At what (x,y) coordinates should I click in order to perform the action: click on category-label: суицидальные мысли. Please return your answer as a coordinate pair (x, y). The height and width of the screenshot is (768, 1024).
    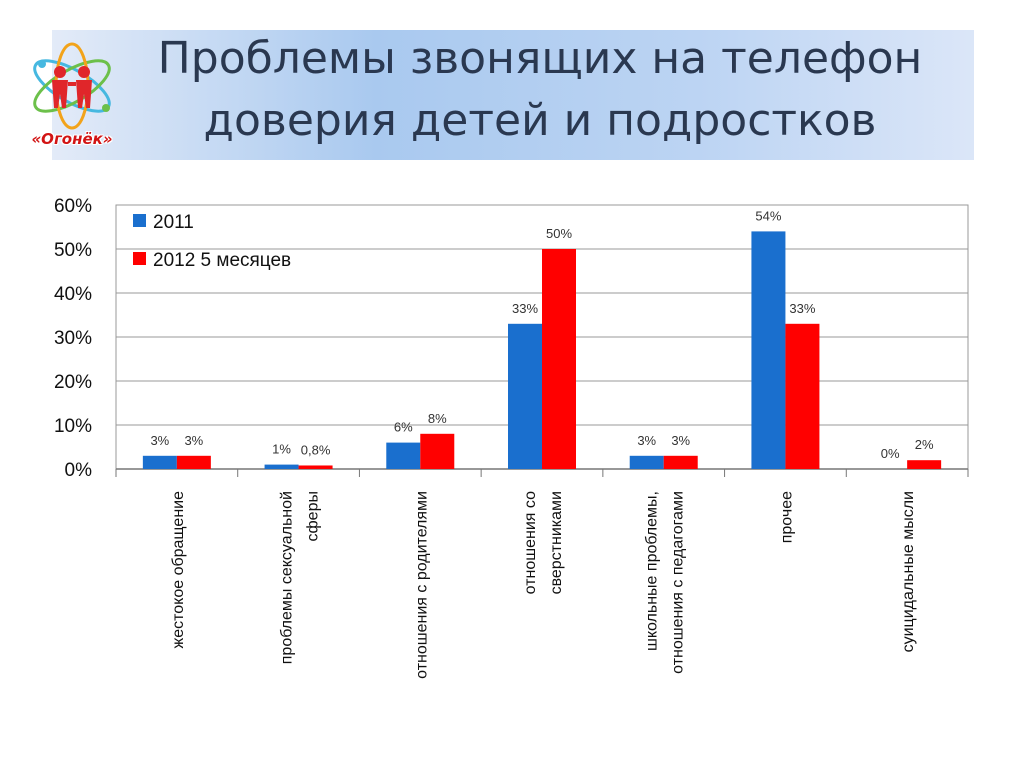
    Looking at the image, I should click on (908, 571).